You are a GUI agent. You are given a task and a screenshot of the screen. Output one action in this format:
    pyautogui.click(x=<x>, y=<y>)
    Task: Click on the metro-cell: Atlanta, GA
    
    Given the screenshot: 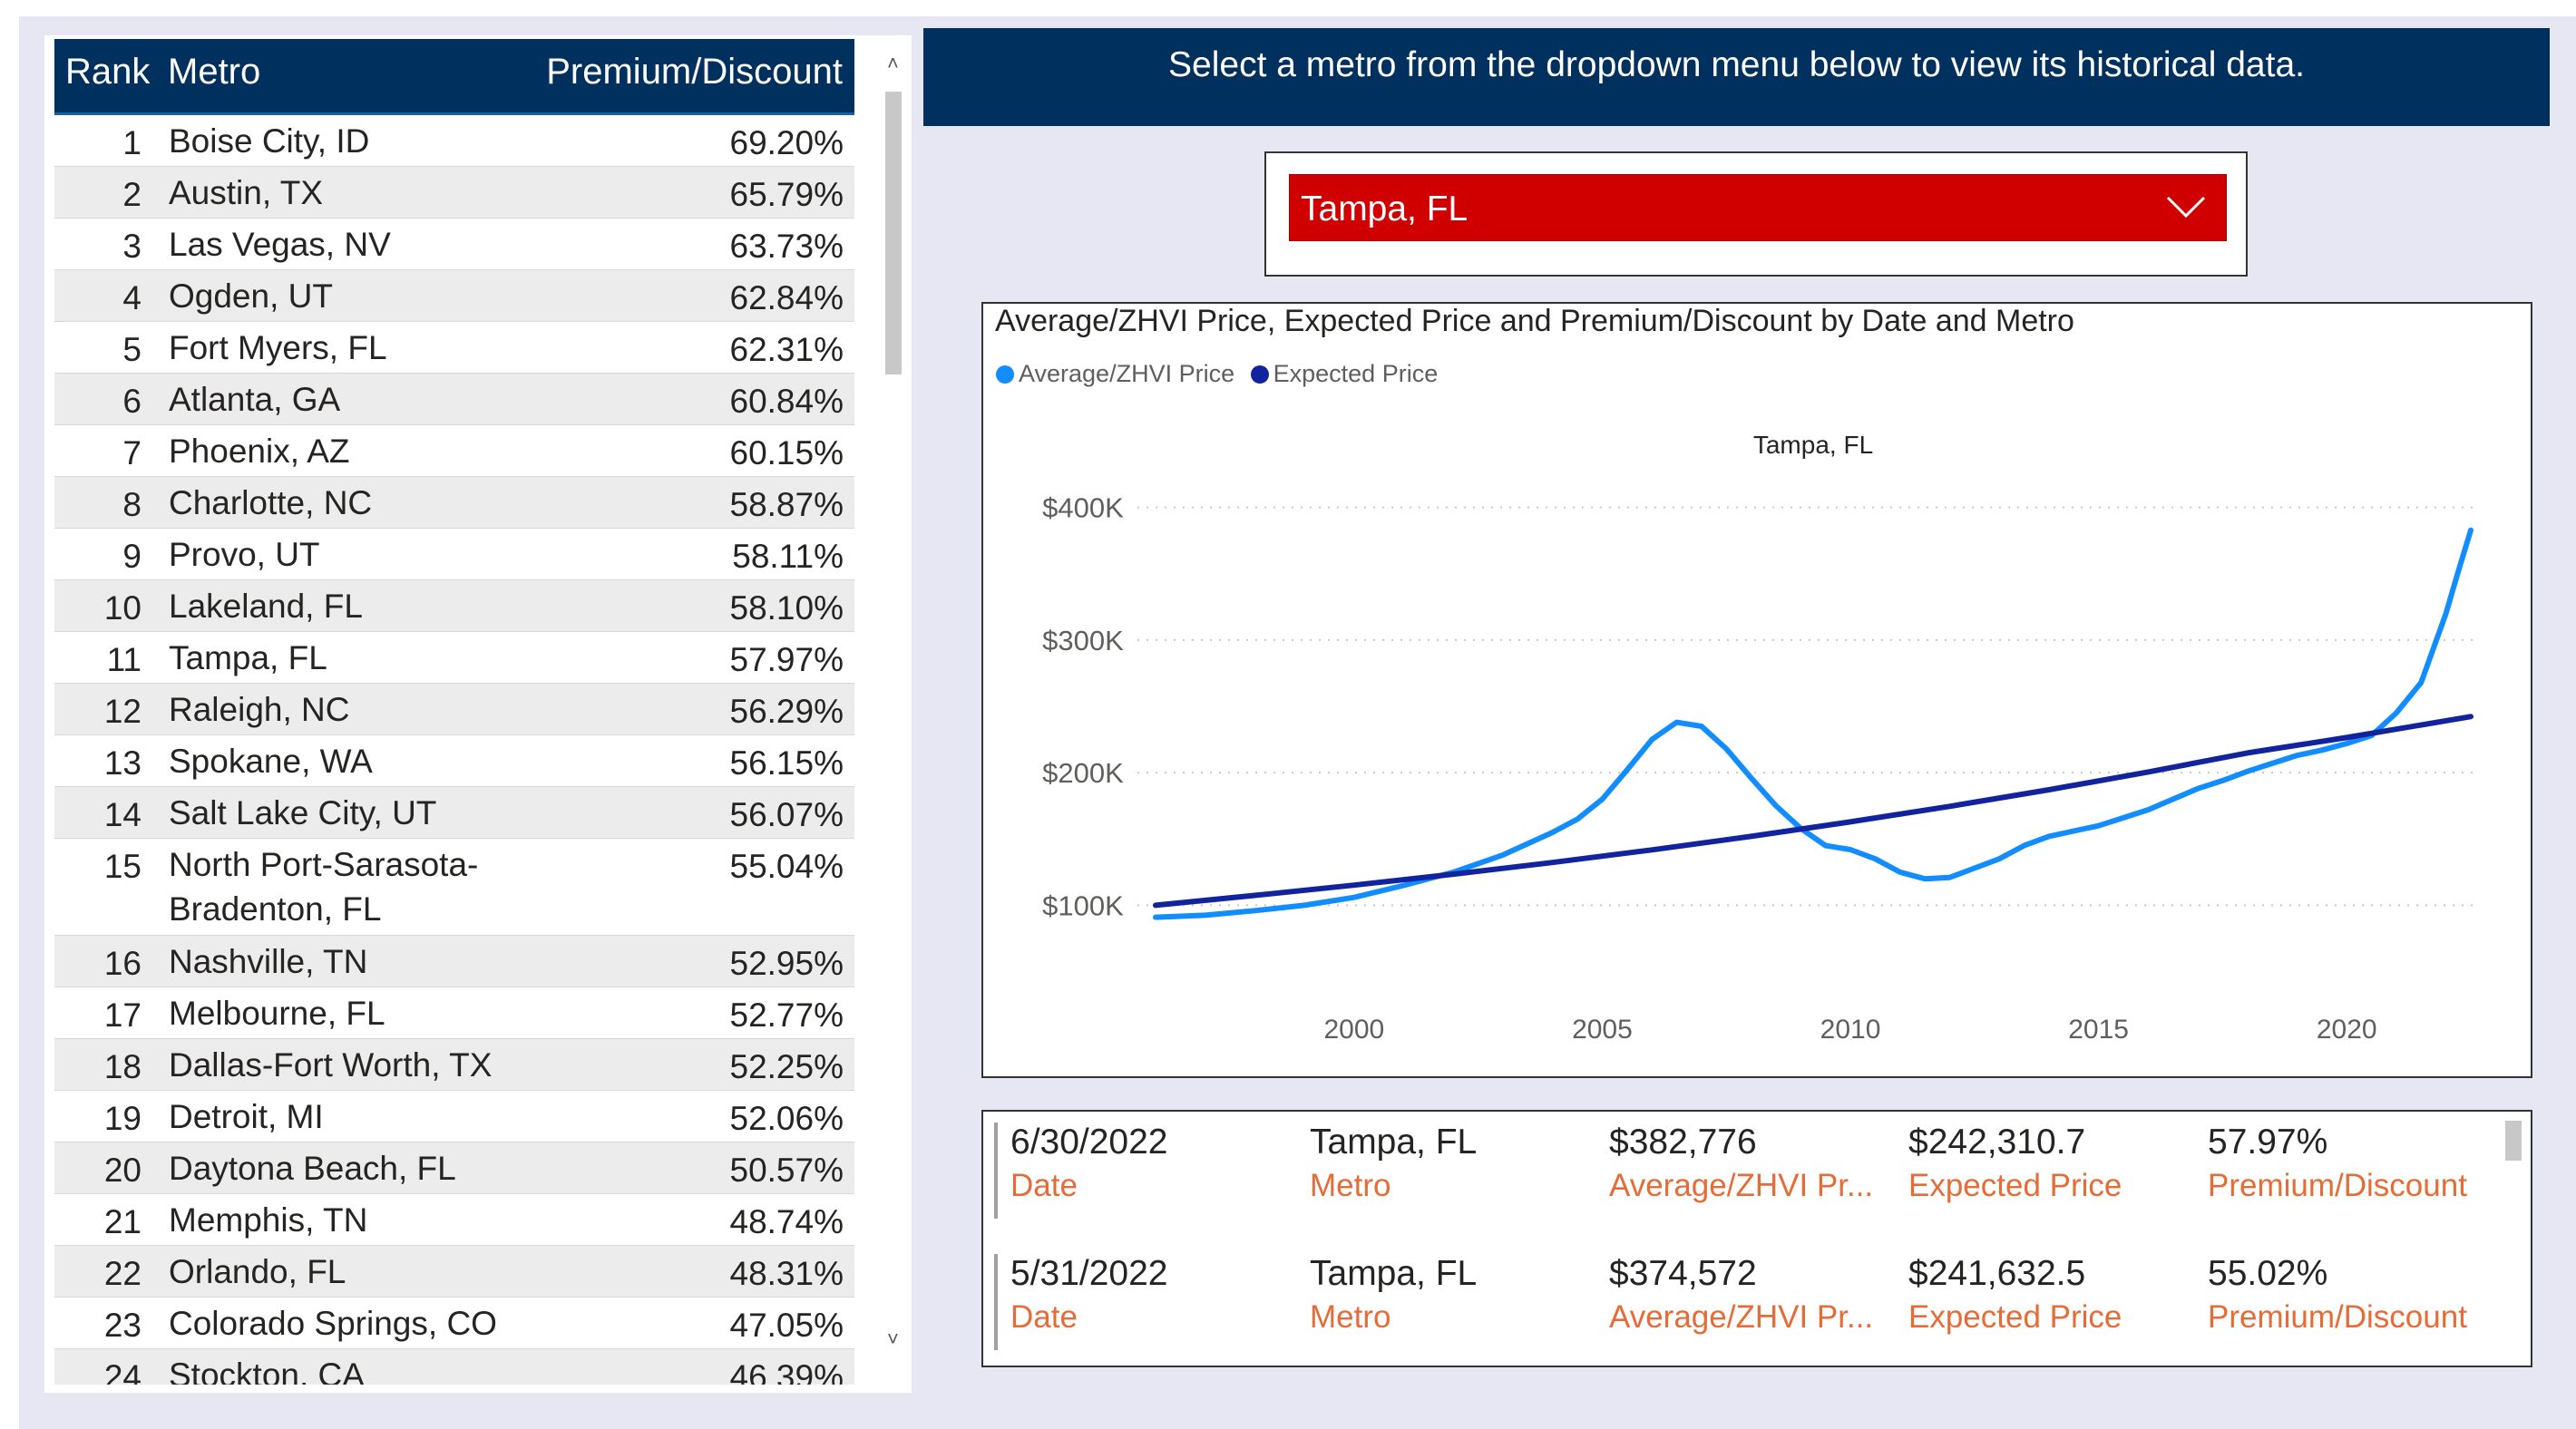 What is the action you would take?
    pyautogui.click(x=255, y=399)
    